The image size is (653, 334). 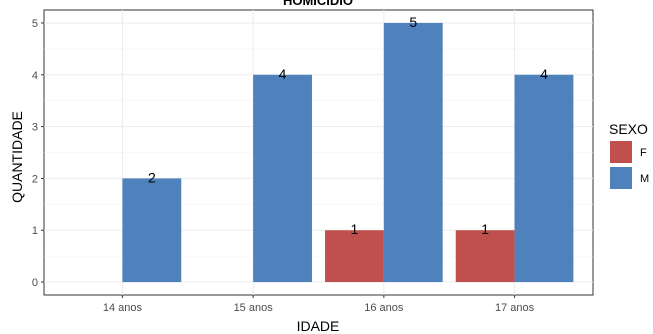 I want to click on legend-label-M: M, so click(x=644, y=179).